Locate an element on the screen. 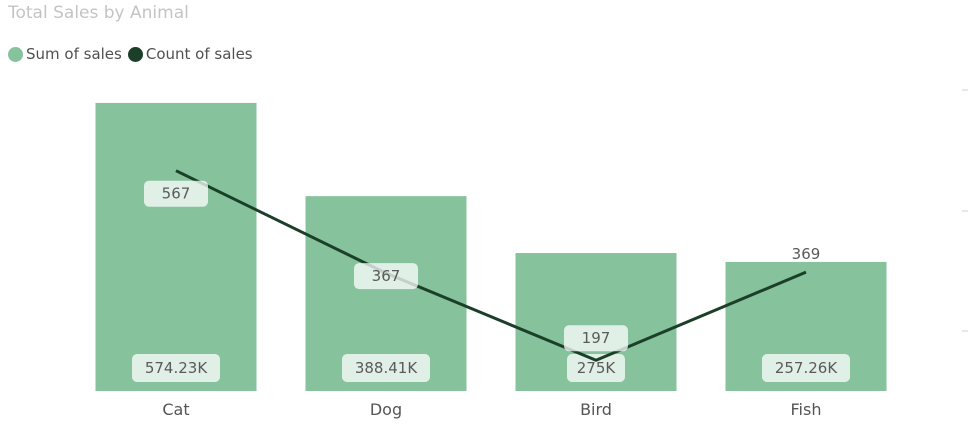  x-tick-label-bird: Bird is located at coordinates (596, 409).